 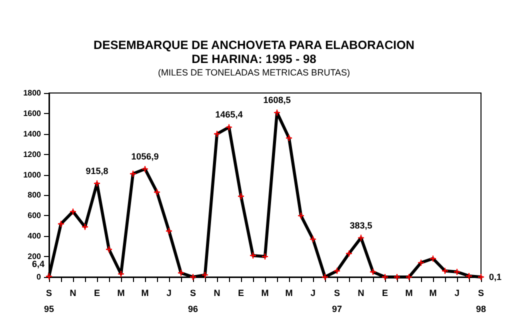 What do you see at coordinates (35, 215) in the screenshot?
I see `y-tick-label: 600` at bounding box center [35, 215].